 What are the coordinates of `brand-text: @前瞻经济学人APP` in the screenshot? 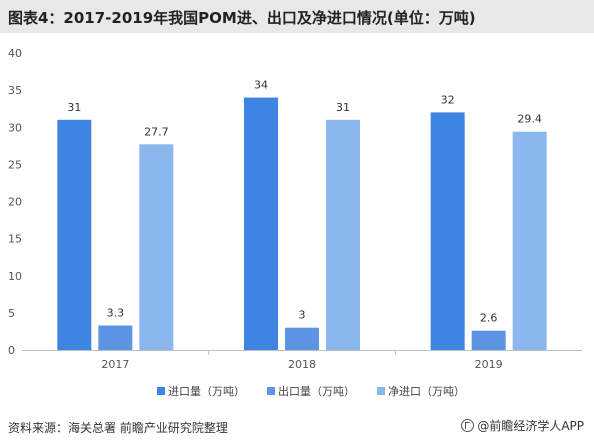 It's located at (530, 426).